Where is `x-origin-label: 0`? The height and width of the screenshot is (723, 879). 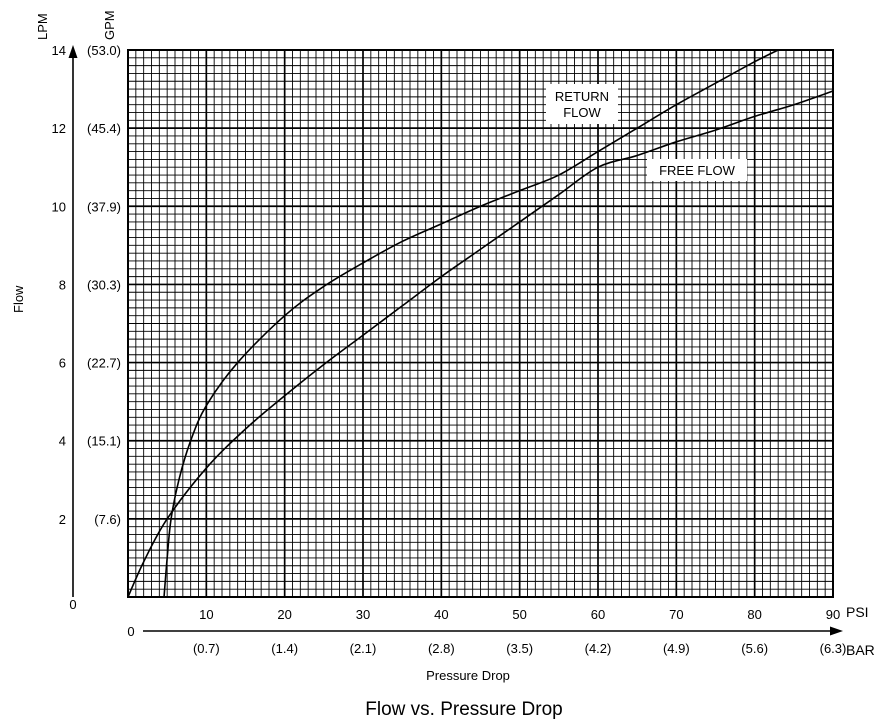
x-origin-label: 0 is located at coordinates (130, 631).